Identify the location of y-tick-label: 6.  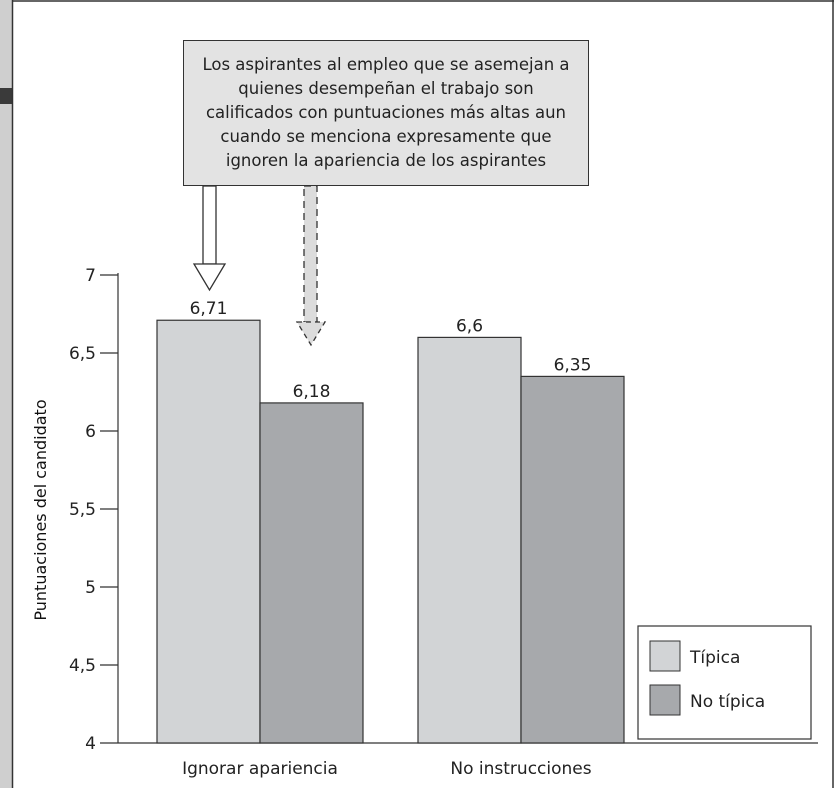
(90, 432).